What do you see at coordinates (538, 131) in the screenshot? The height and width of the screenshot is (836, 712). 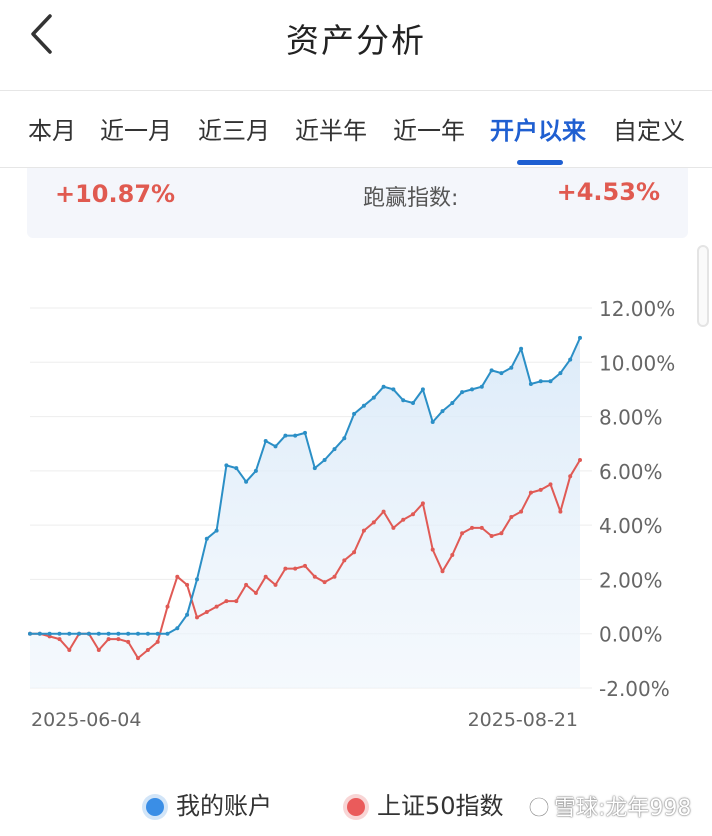 I see `tab-since-account-opening: 开户以来` at bounding box center [538, 131].